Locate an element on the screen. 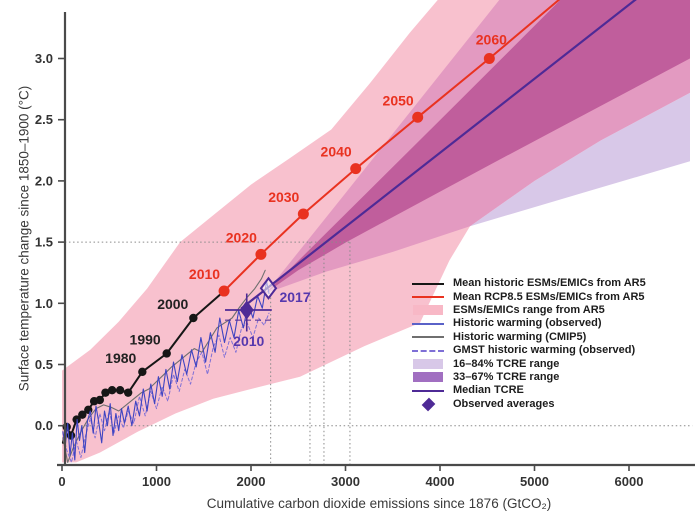 The image size is (698, 520). legend-item-5: Historic warming (CMIP5) is located at coordinates (553, 337).